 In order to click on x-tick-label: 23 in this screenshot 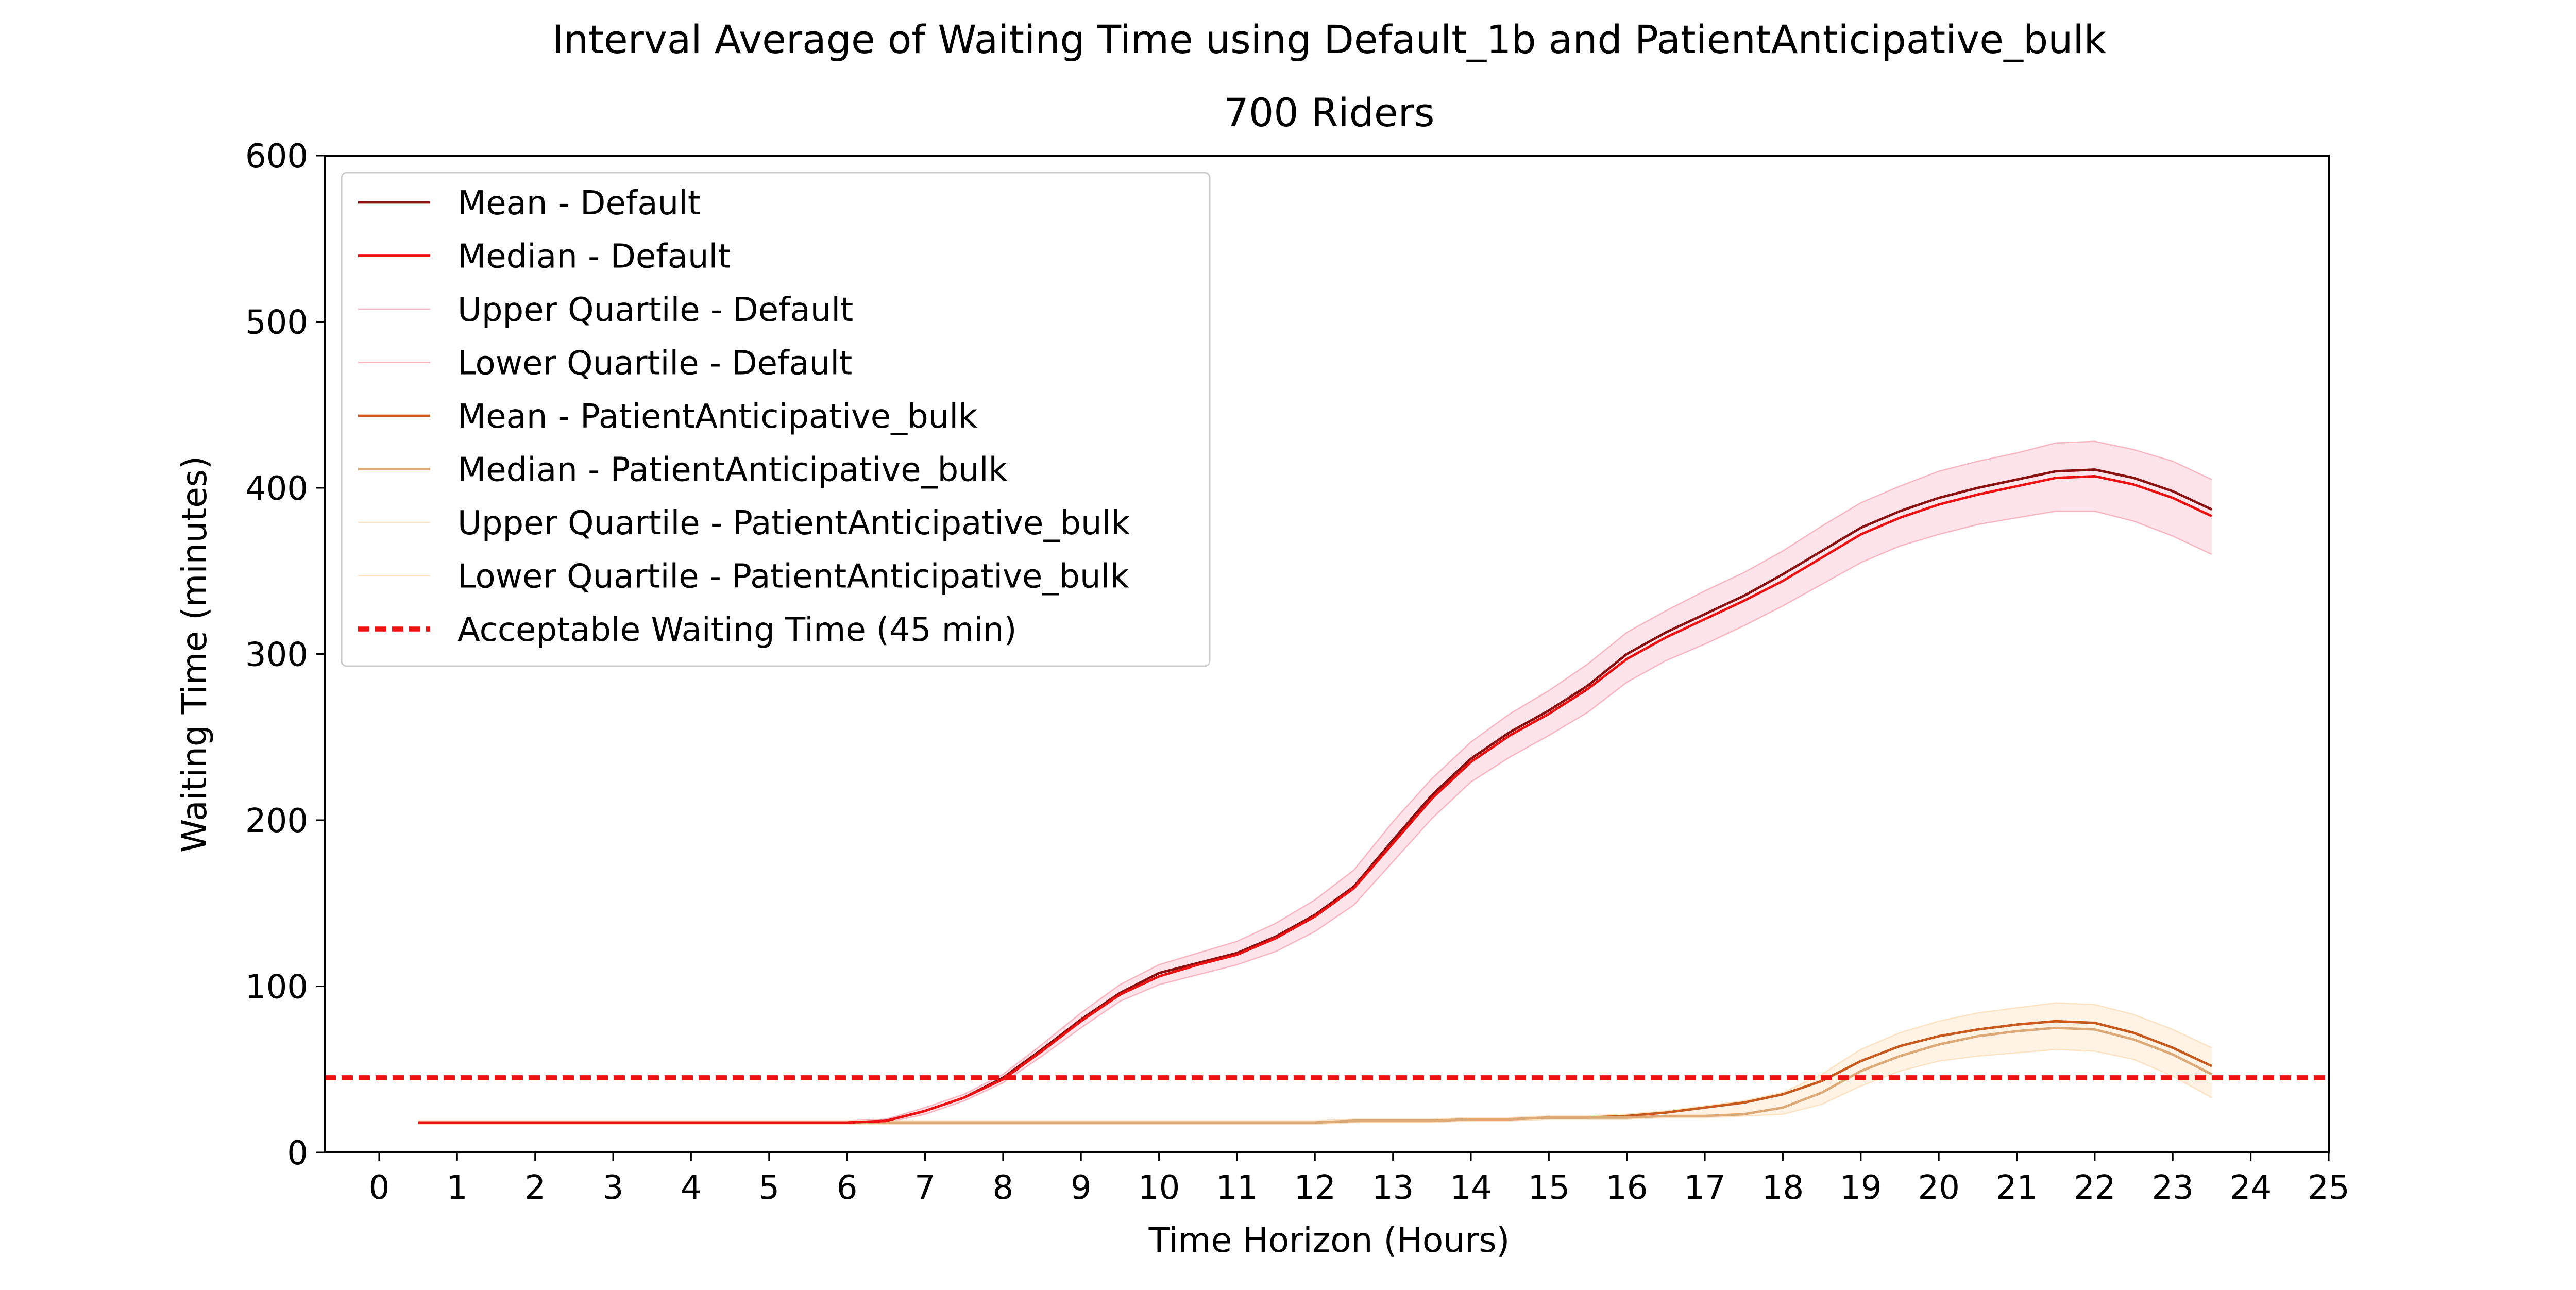, I will do `click(2173, 1188)`.